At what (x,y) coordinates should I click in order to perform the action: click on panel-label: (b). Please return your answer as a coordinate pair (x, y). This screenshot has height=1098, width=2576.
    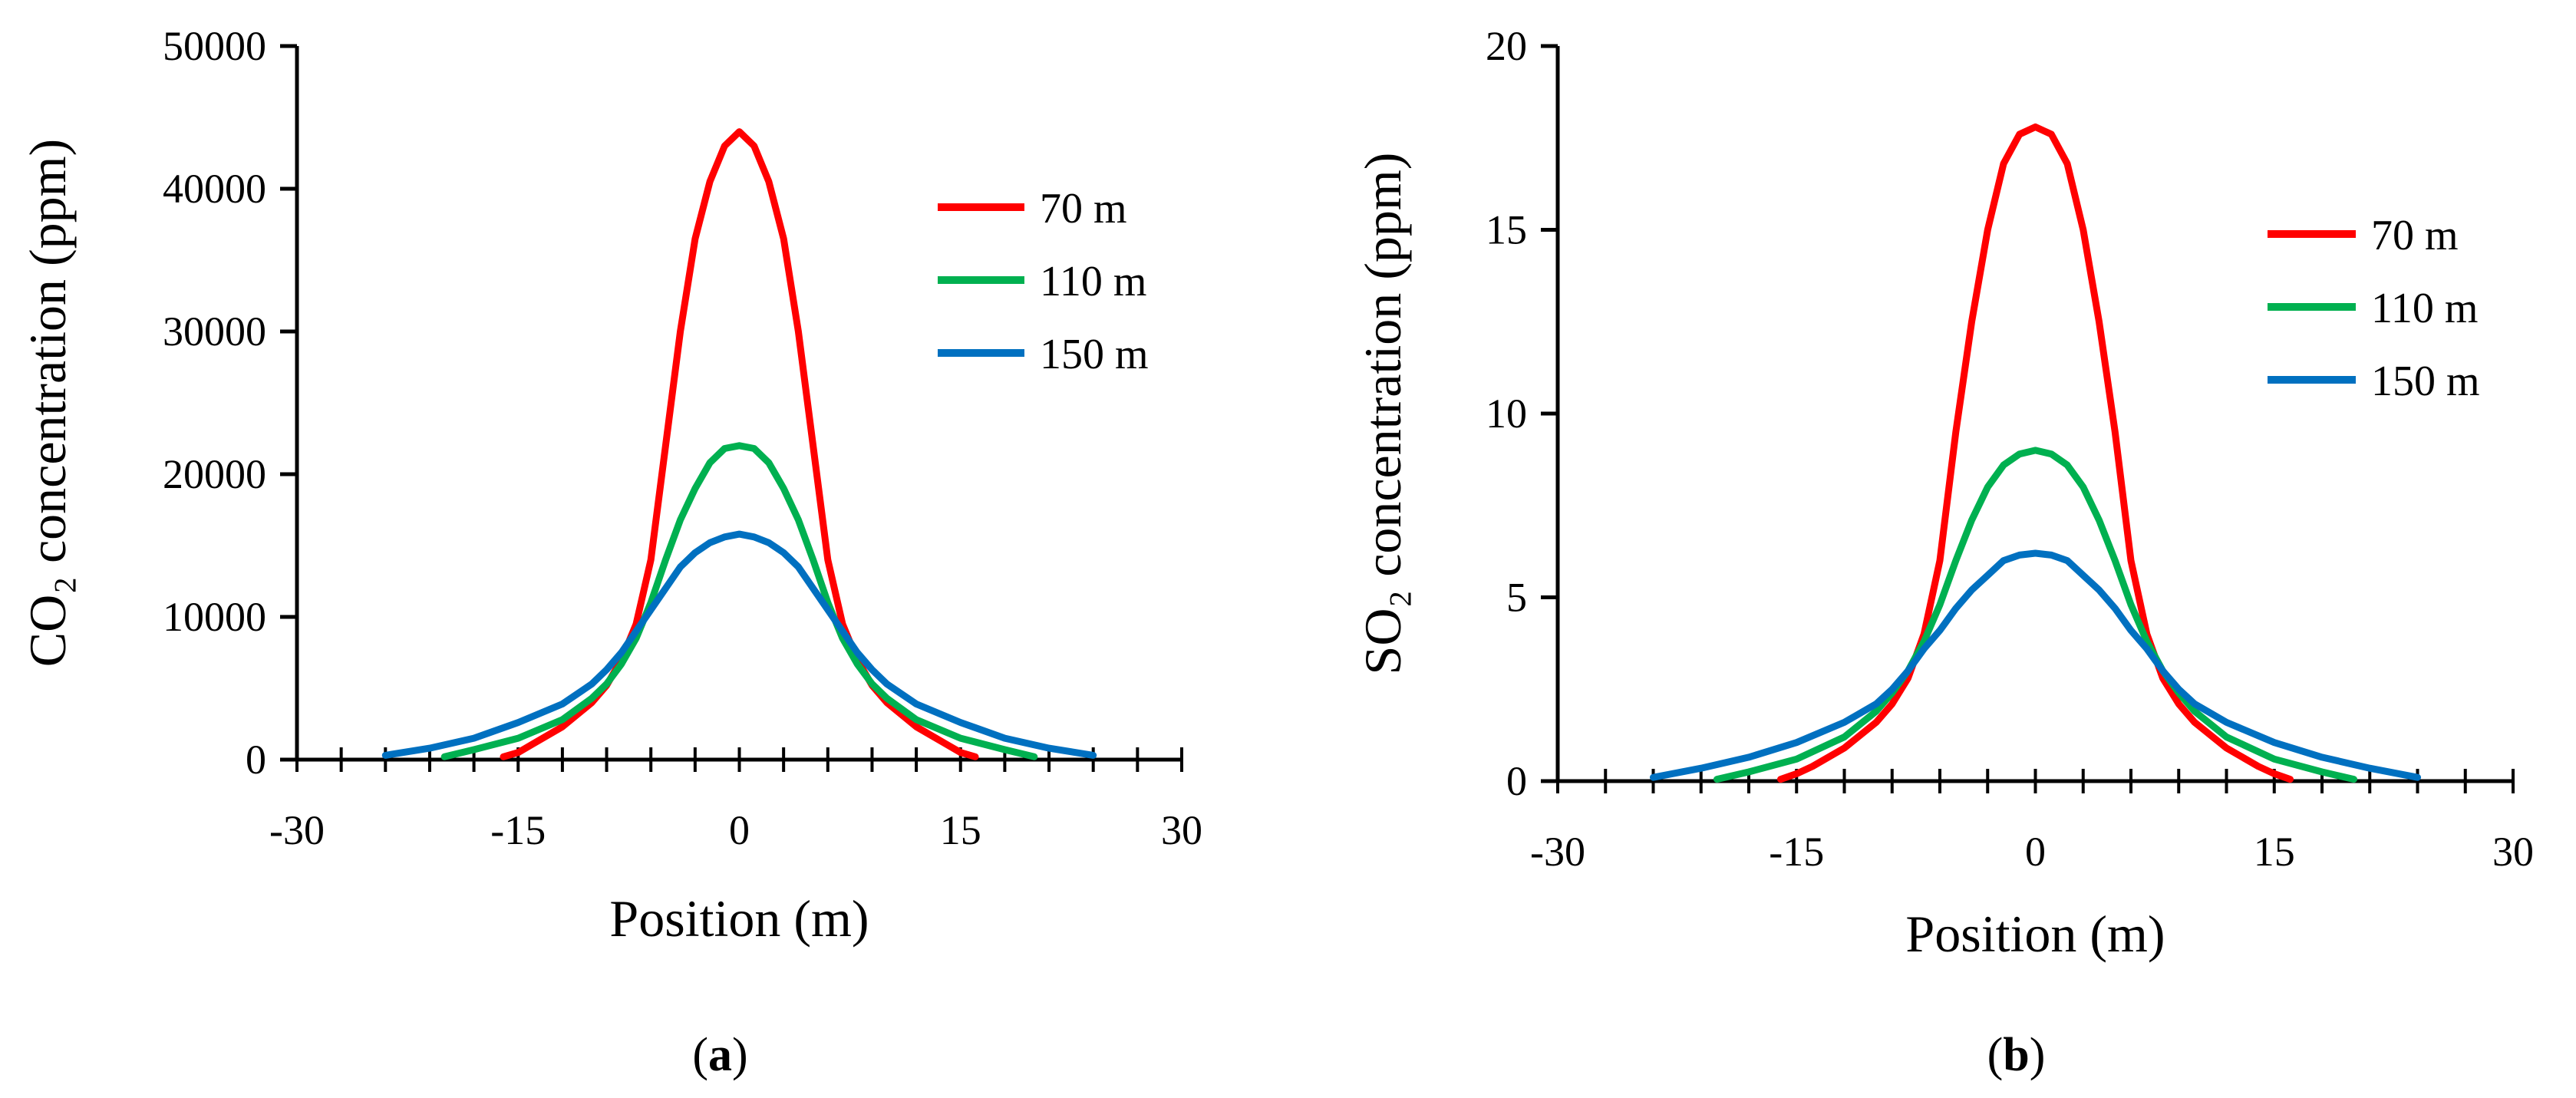
    Looking at the image, I should click on (2016, 1055).